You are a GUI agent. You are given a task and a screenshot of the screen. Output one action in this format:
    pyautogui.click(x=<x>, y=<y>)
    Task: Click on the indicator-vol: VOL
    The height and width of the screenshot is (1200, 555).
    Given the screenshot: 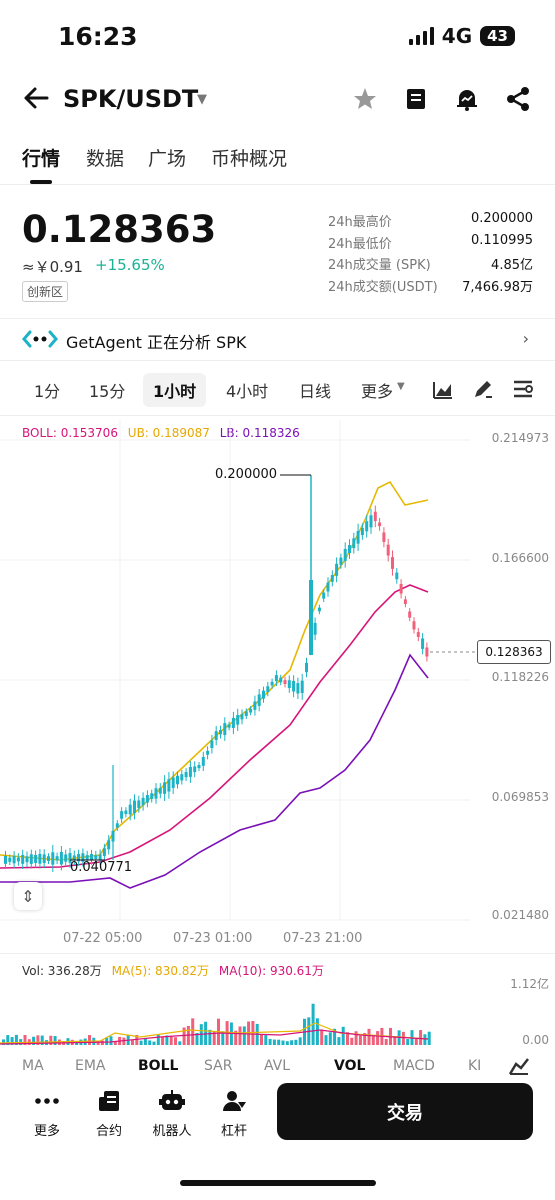 What is the action you would take?
    pyautogui.click(x=350, y=1066)
    